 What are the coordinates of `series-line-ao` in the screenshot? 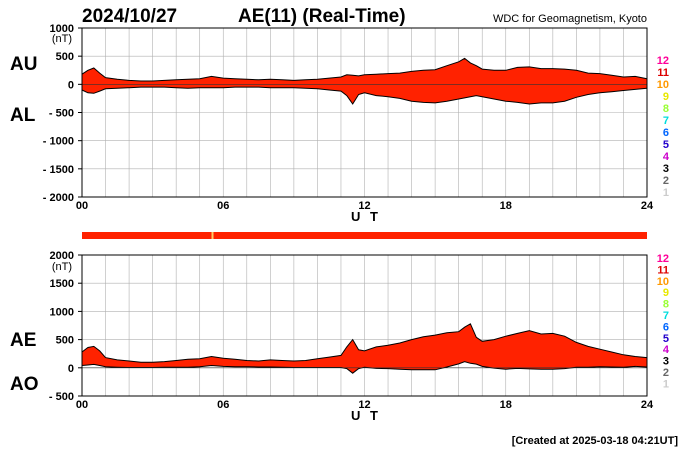 It's located at (364, 367).